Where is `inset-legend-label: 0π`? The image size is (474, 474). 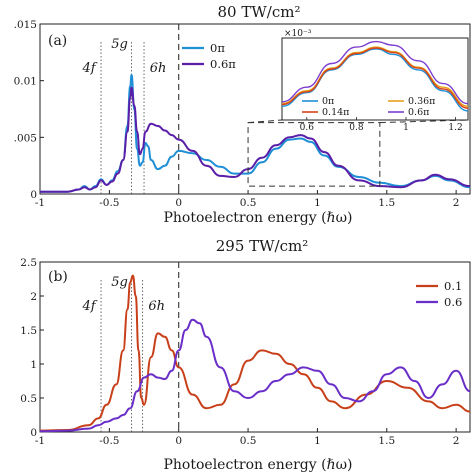 inset-legend-label: 0π is located at coordinates (328, 101).